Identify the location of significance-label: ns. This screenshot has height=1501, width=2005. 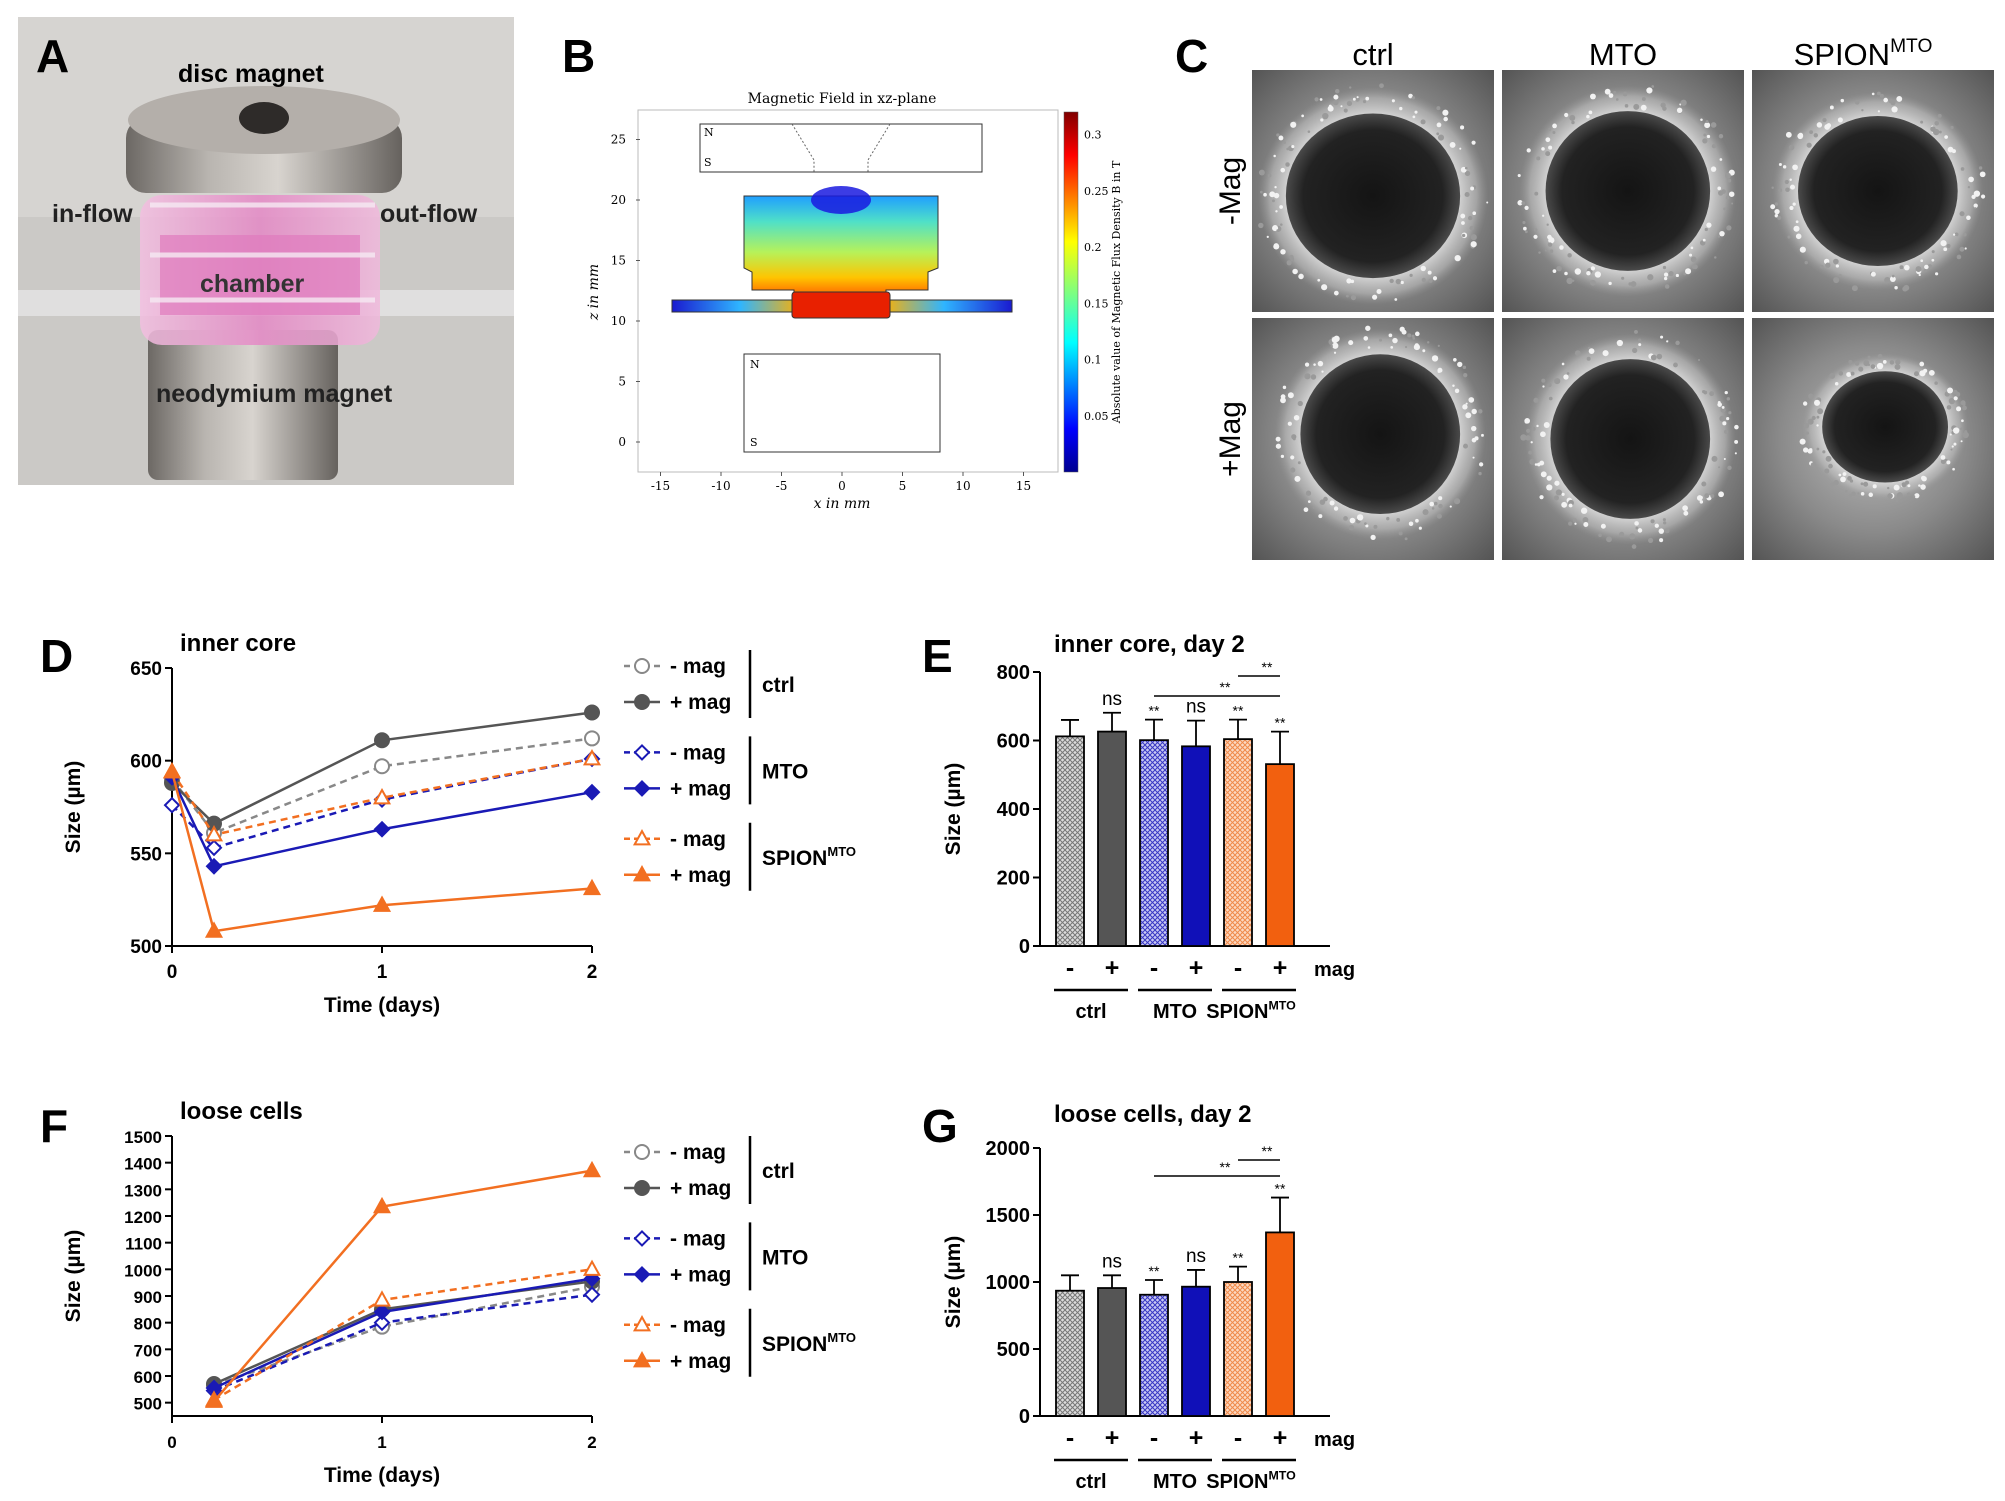
(1112, 699).